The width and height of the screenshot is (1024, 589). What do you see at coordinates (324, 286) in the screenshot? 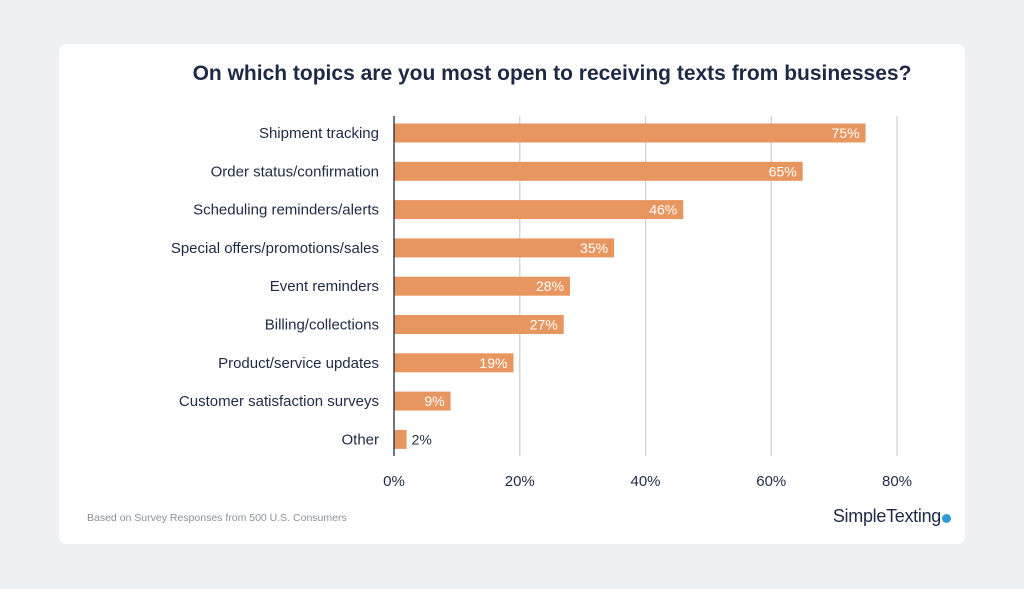
I see `category-label: Event reminders` at bounding box center [324, 286].